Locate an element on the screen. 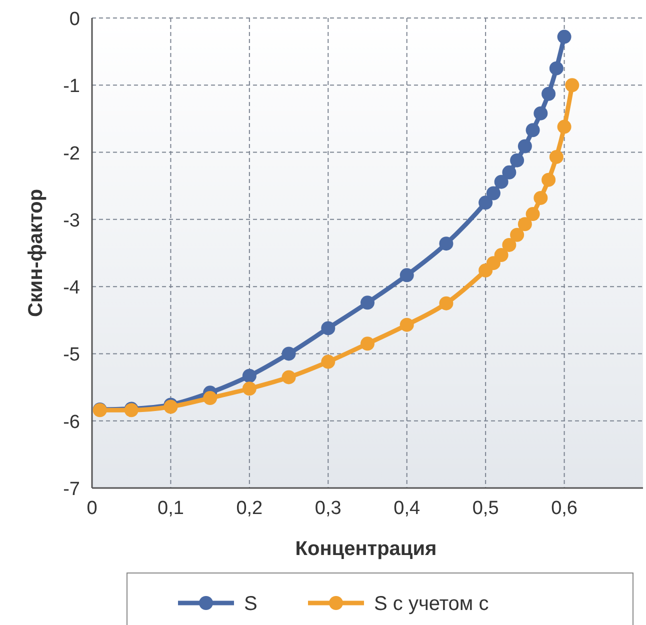 The width and height of the screenshot is (646, 625). y-tick-label: -3 is located at coordinates (71, 221).